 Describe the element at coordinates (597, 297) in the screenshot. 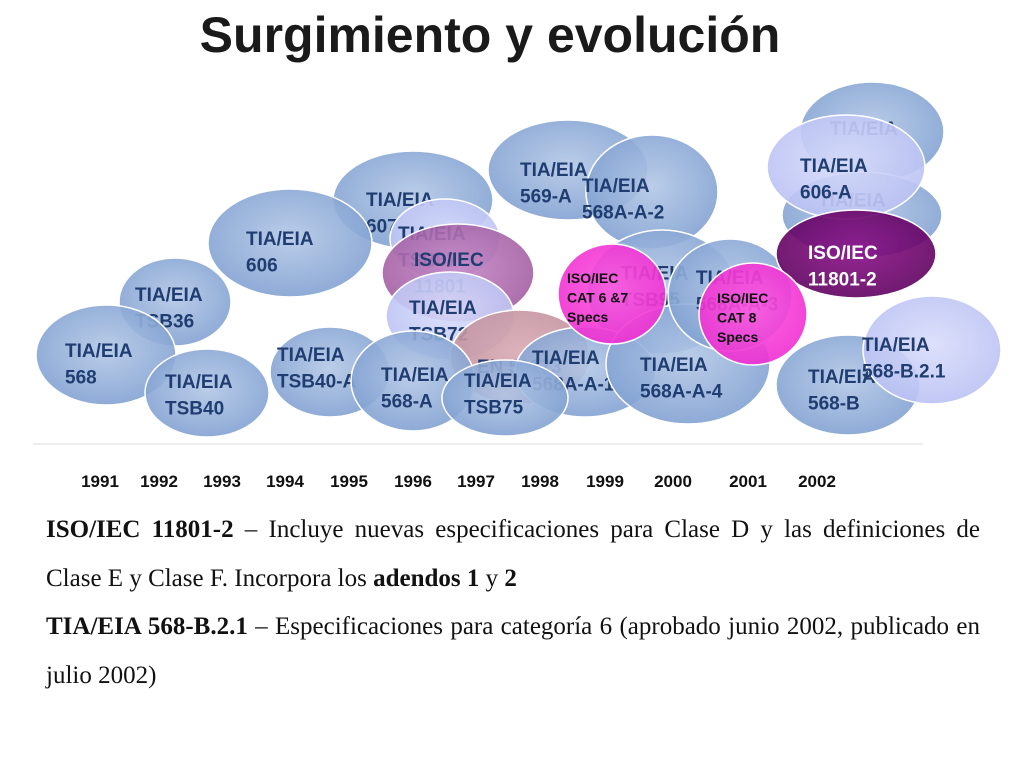

I see `bubble-label: ISO/IEC CAT 6 &7 Specs` at that location.